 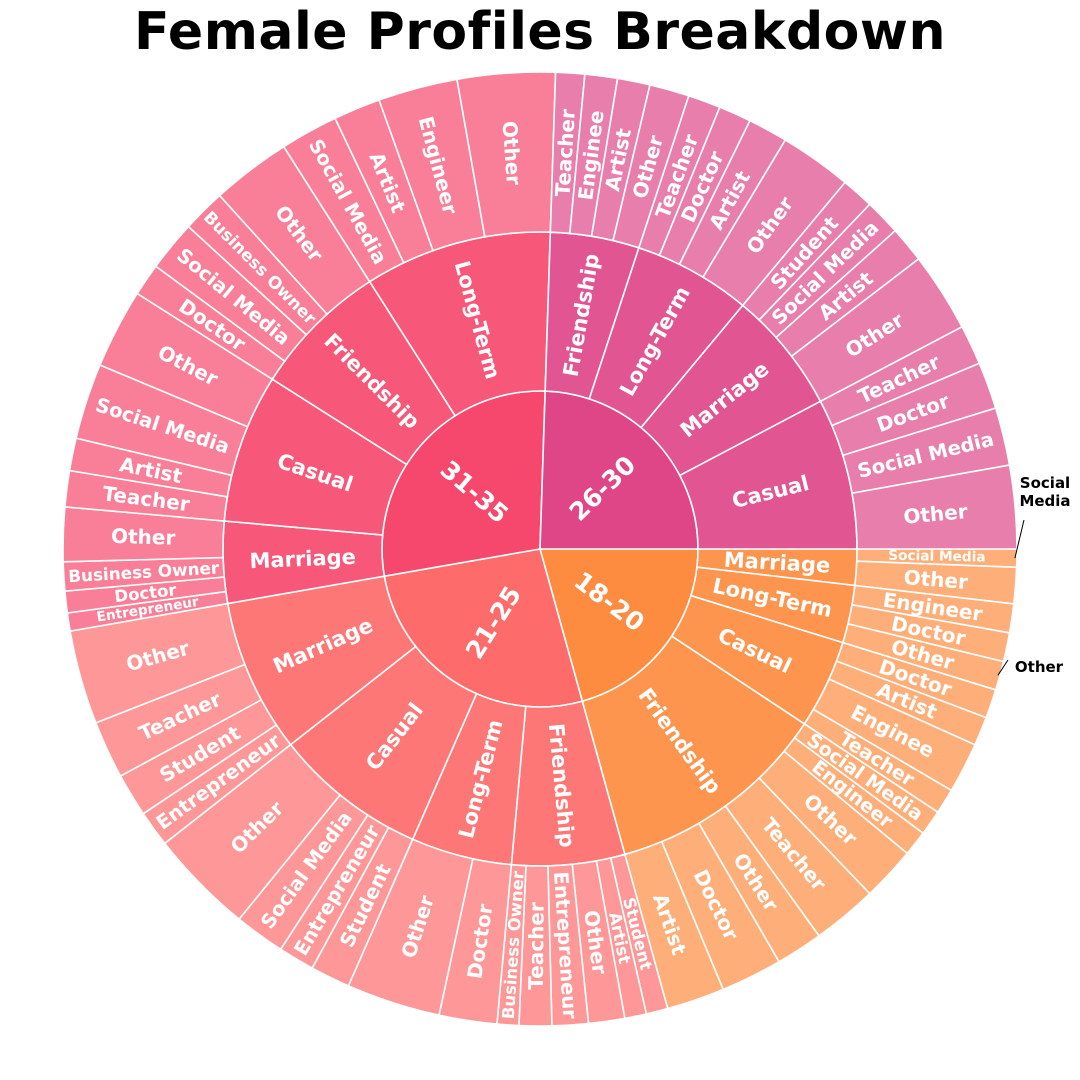 What do you see at coordinates (1039, 667) in the screenshot?
I see `callout-label-1-0: Other` at bounding box center [1039, 667].